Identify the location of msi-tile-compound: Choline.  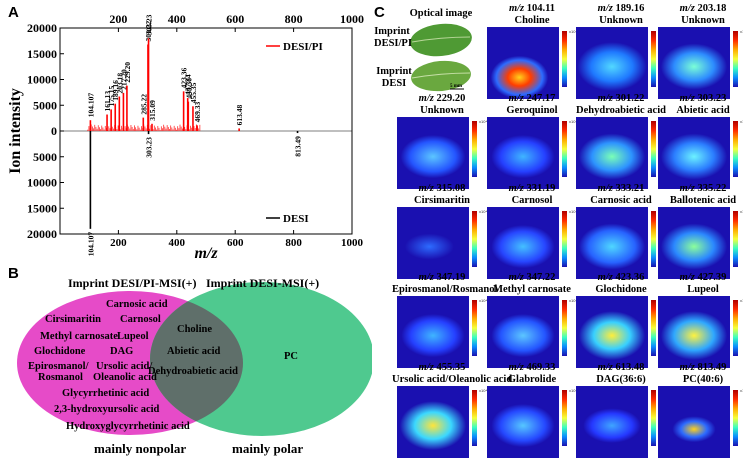
(532, 20).